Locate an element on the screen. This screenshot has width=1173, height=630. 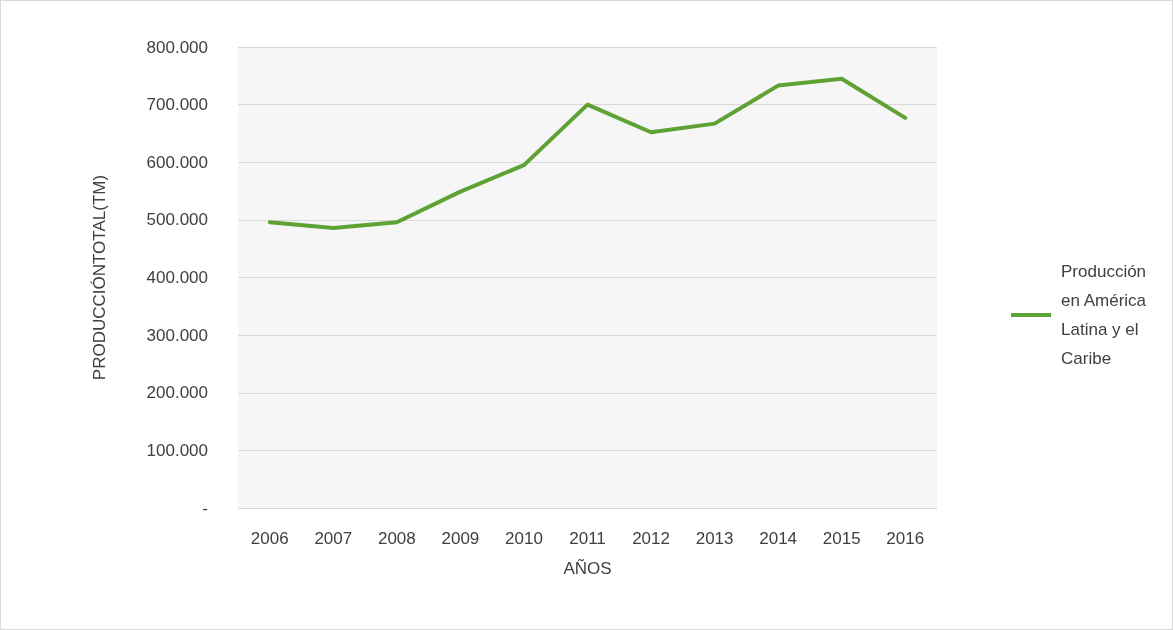
y-axis-title: PRODUCCIÓNTOTAL(TM) is located at coordinates (99, 277).